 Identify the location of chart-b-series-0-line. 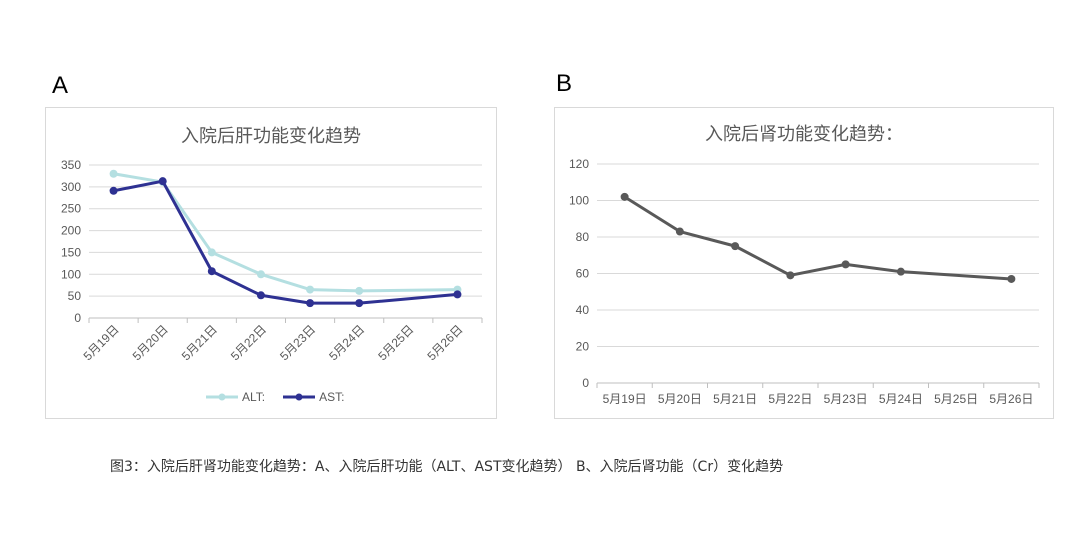
(817, 238).